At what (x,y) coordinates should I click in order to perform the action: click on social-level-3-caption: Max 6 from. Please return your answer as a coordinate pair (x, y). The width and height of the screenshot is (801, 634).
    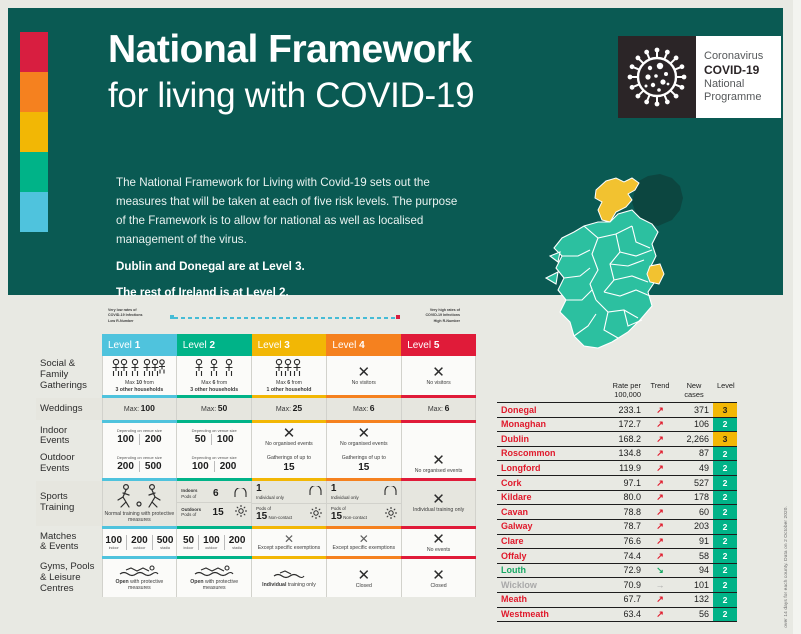
    Looking at the image, I should click on (289, 383).